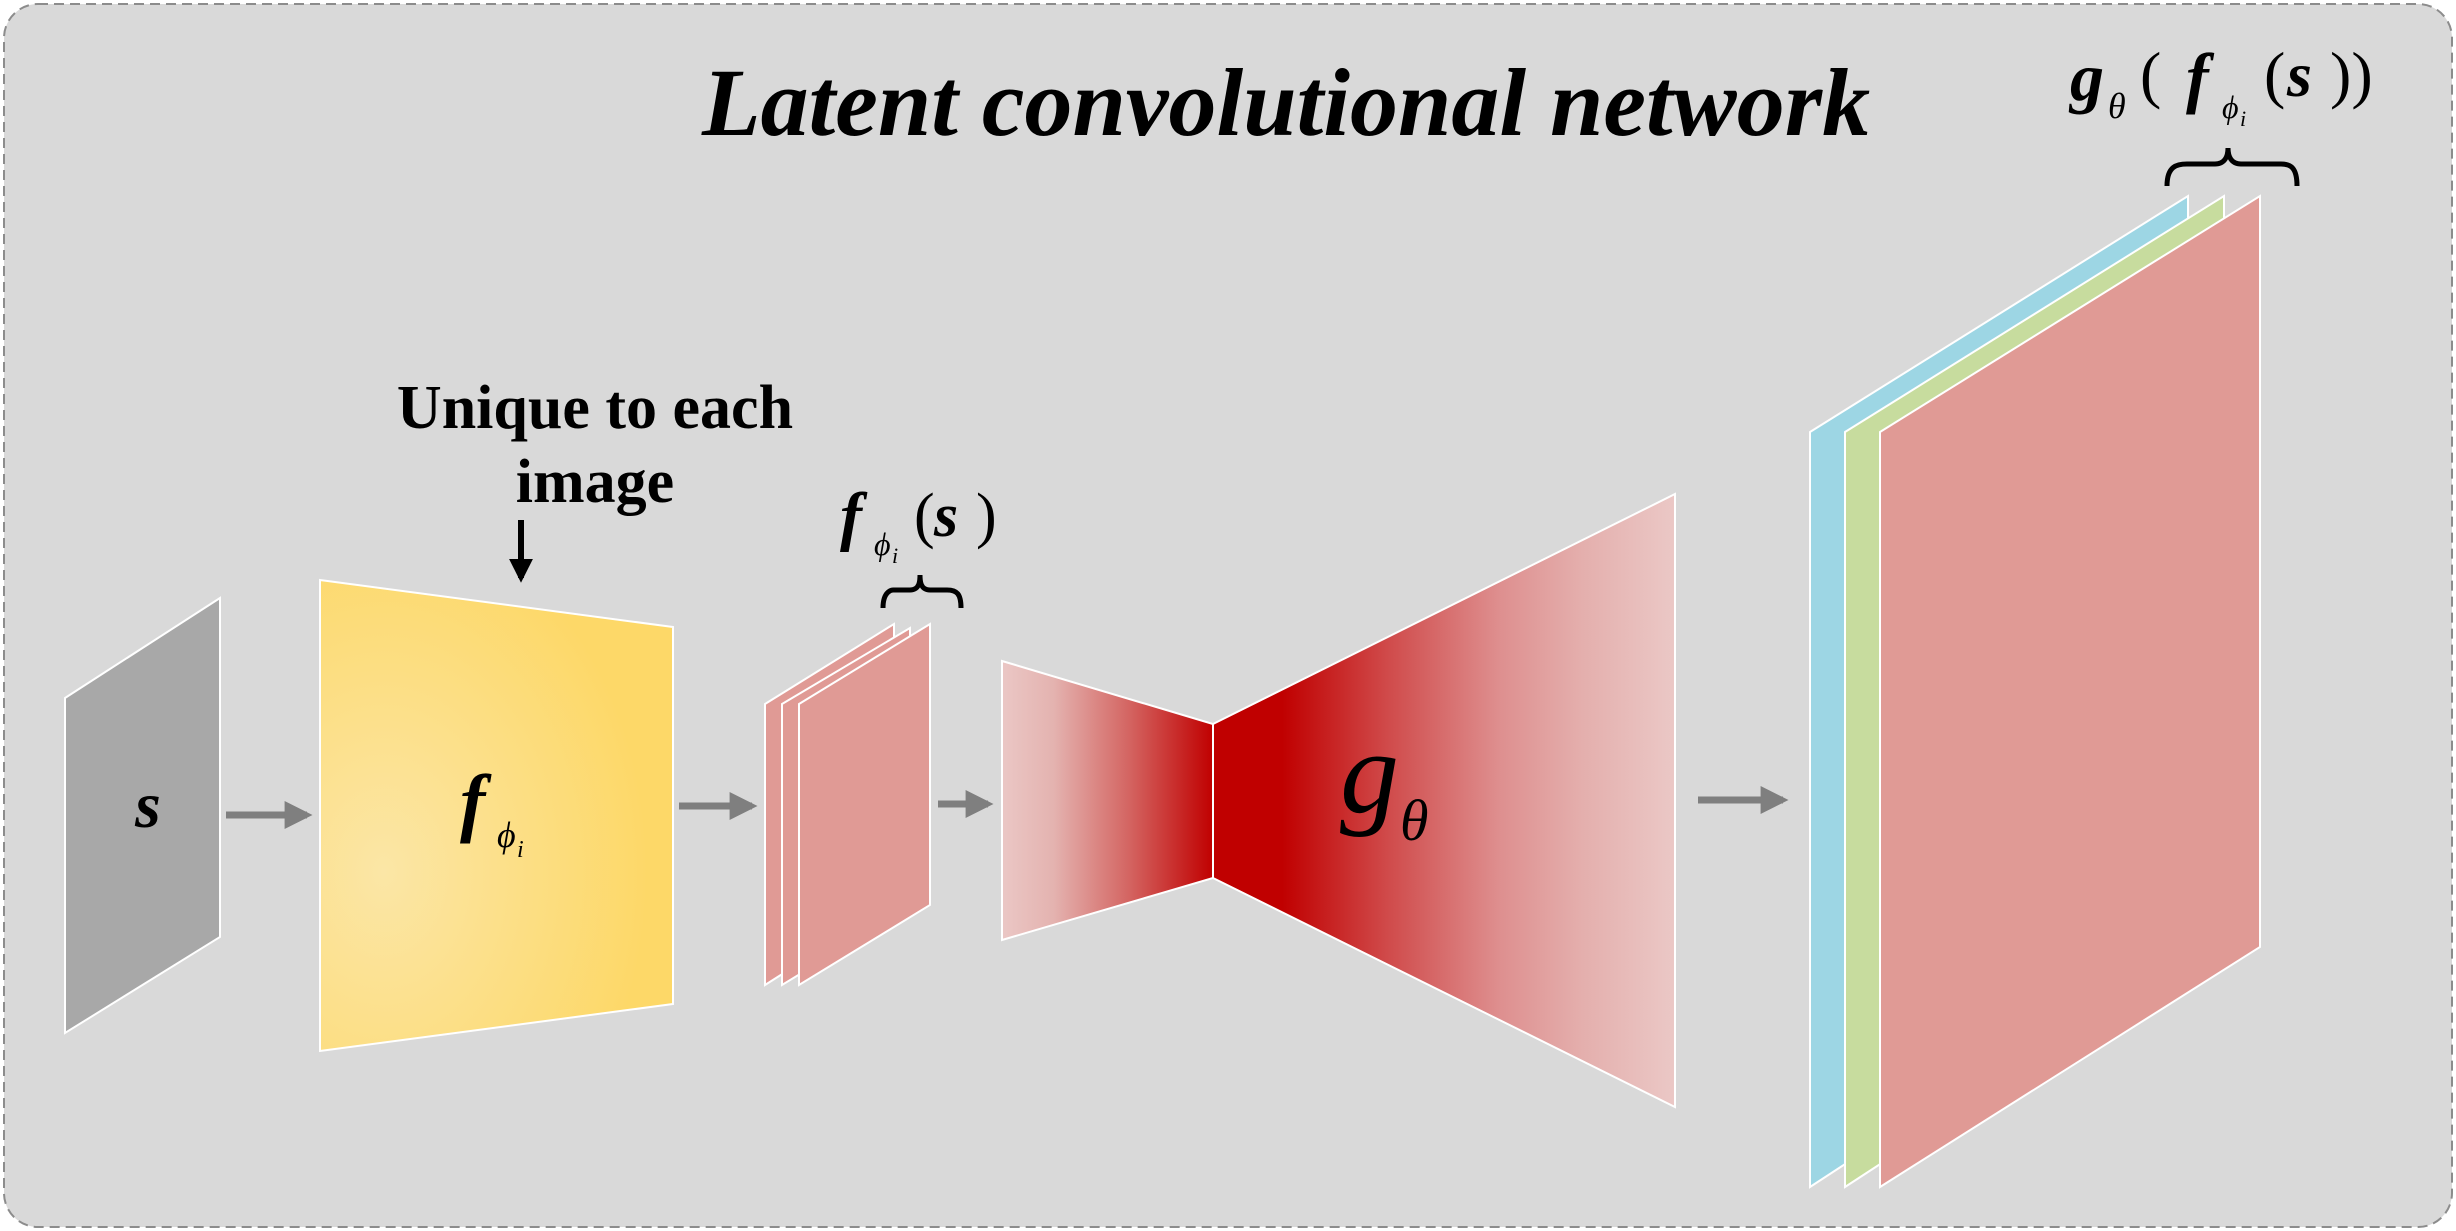  What do you see at coordinates (2351, 74) in the screenshot?
I see `output-close: ))` at bounding box center [2351, 74].